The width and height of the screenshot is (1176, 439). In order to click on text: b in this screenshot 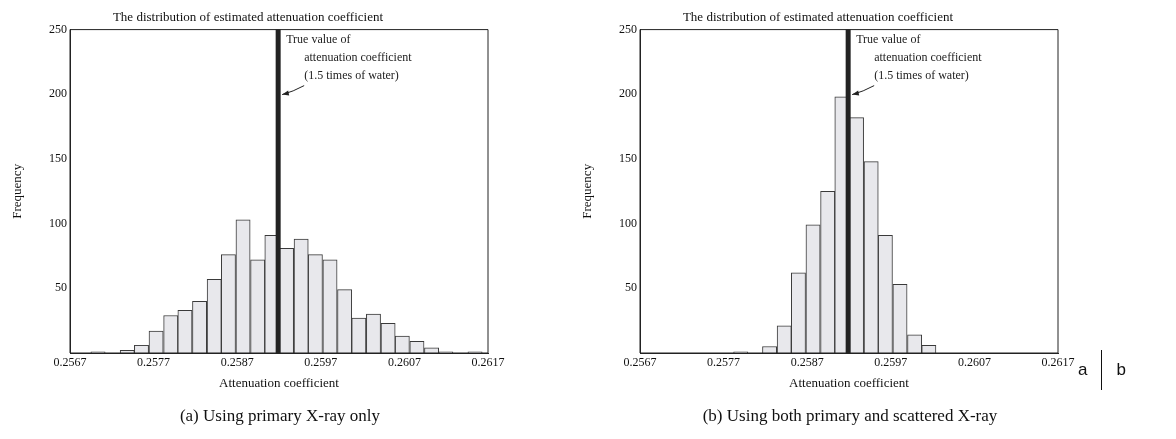, I will do `click(1121, 370)`.